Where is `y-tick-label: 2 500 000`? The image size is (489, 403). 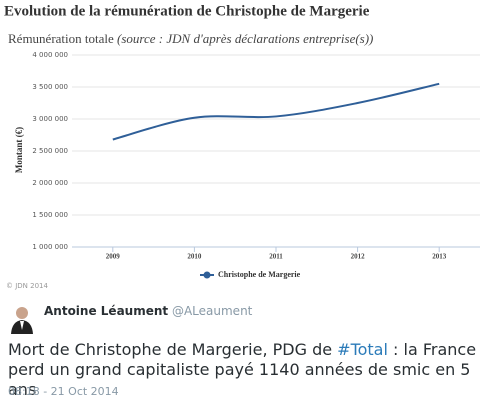
y-tick-label: 2 500 000 is located at coordinates (50, 151).